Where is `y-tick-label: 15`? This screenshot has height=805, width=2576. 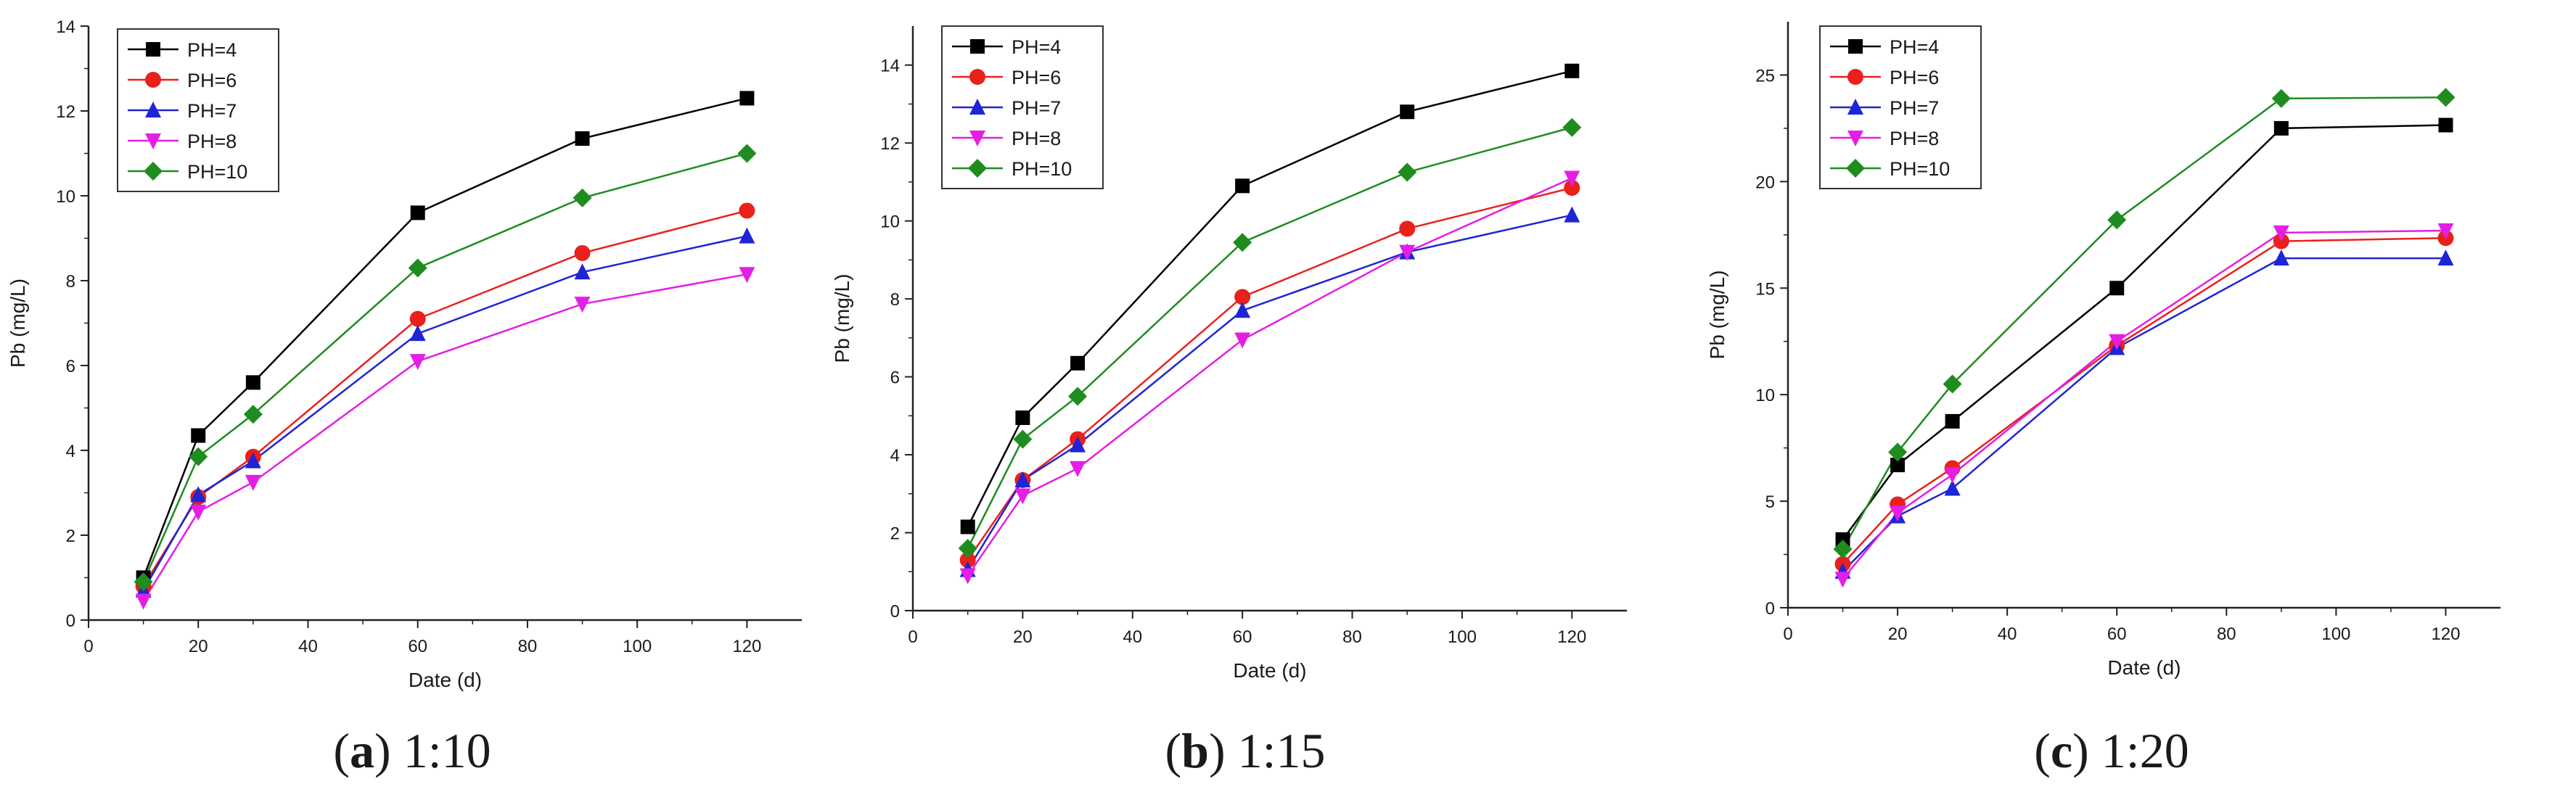
y-tick-label: 15 is located at coordinates (1765, 289).